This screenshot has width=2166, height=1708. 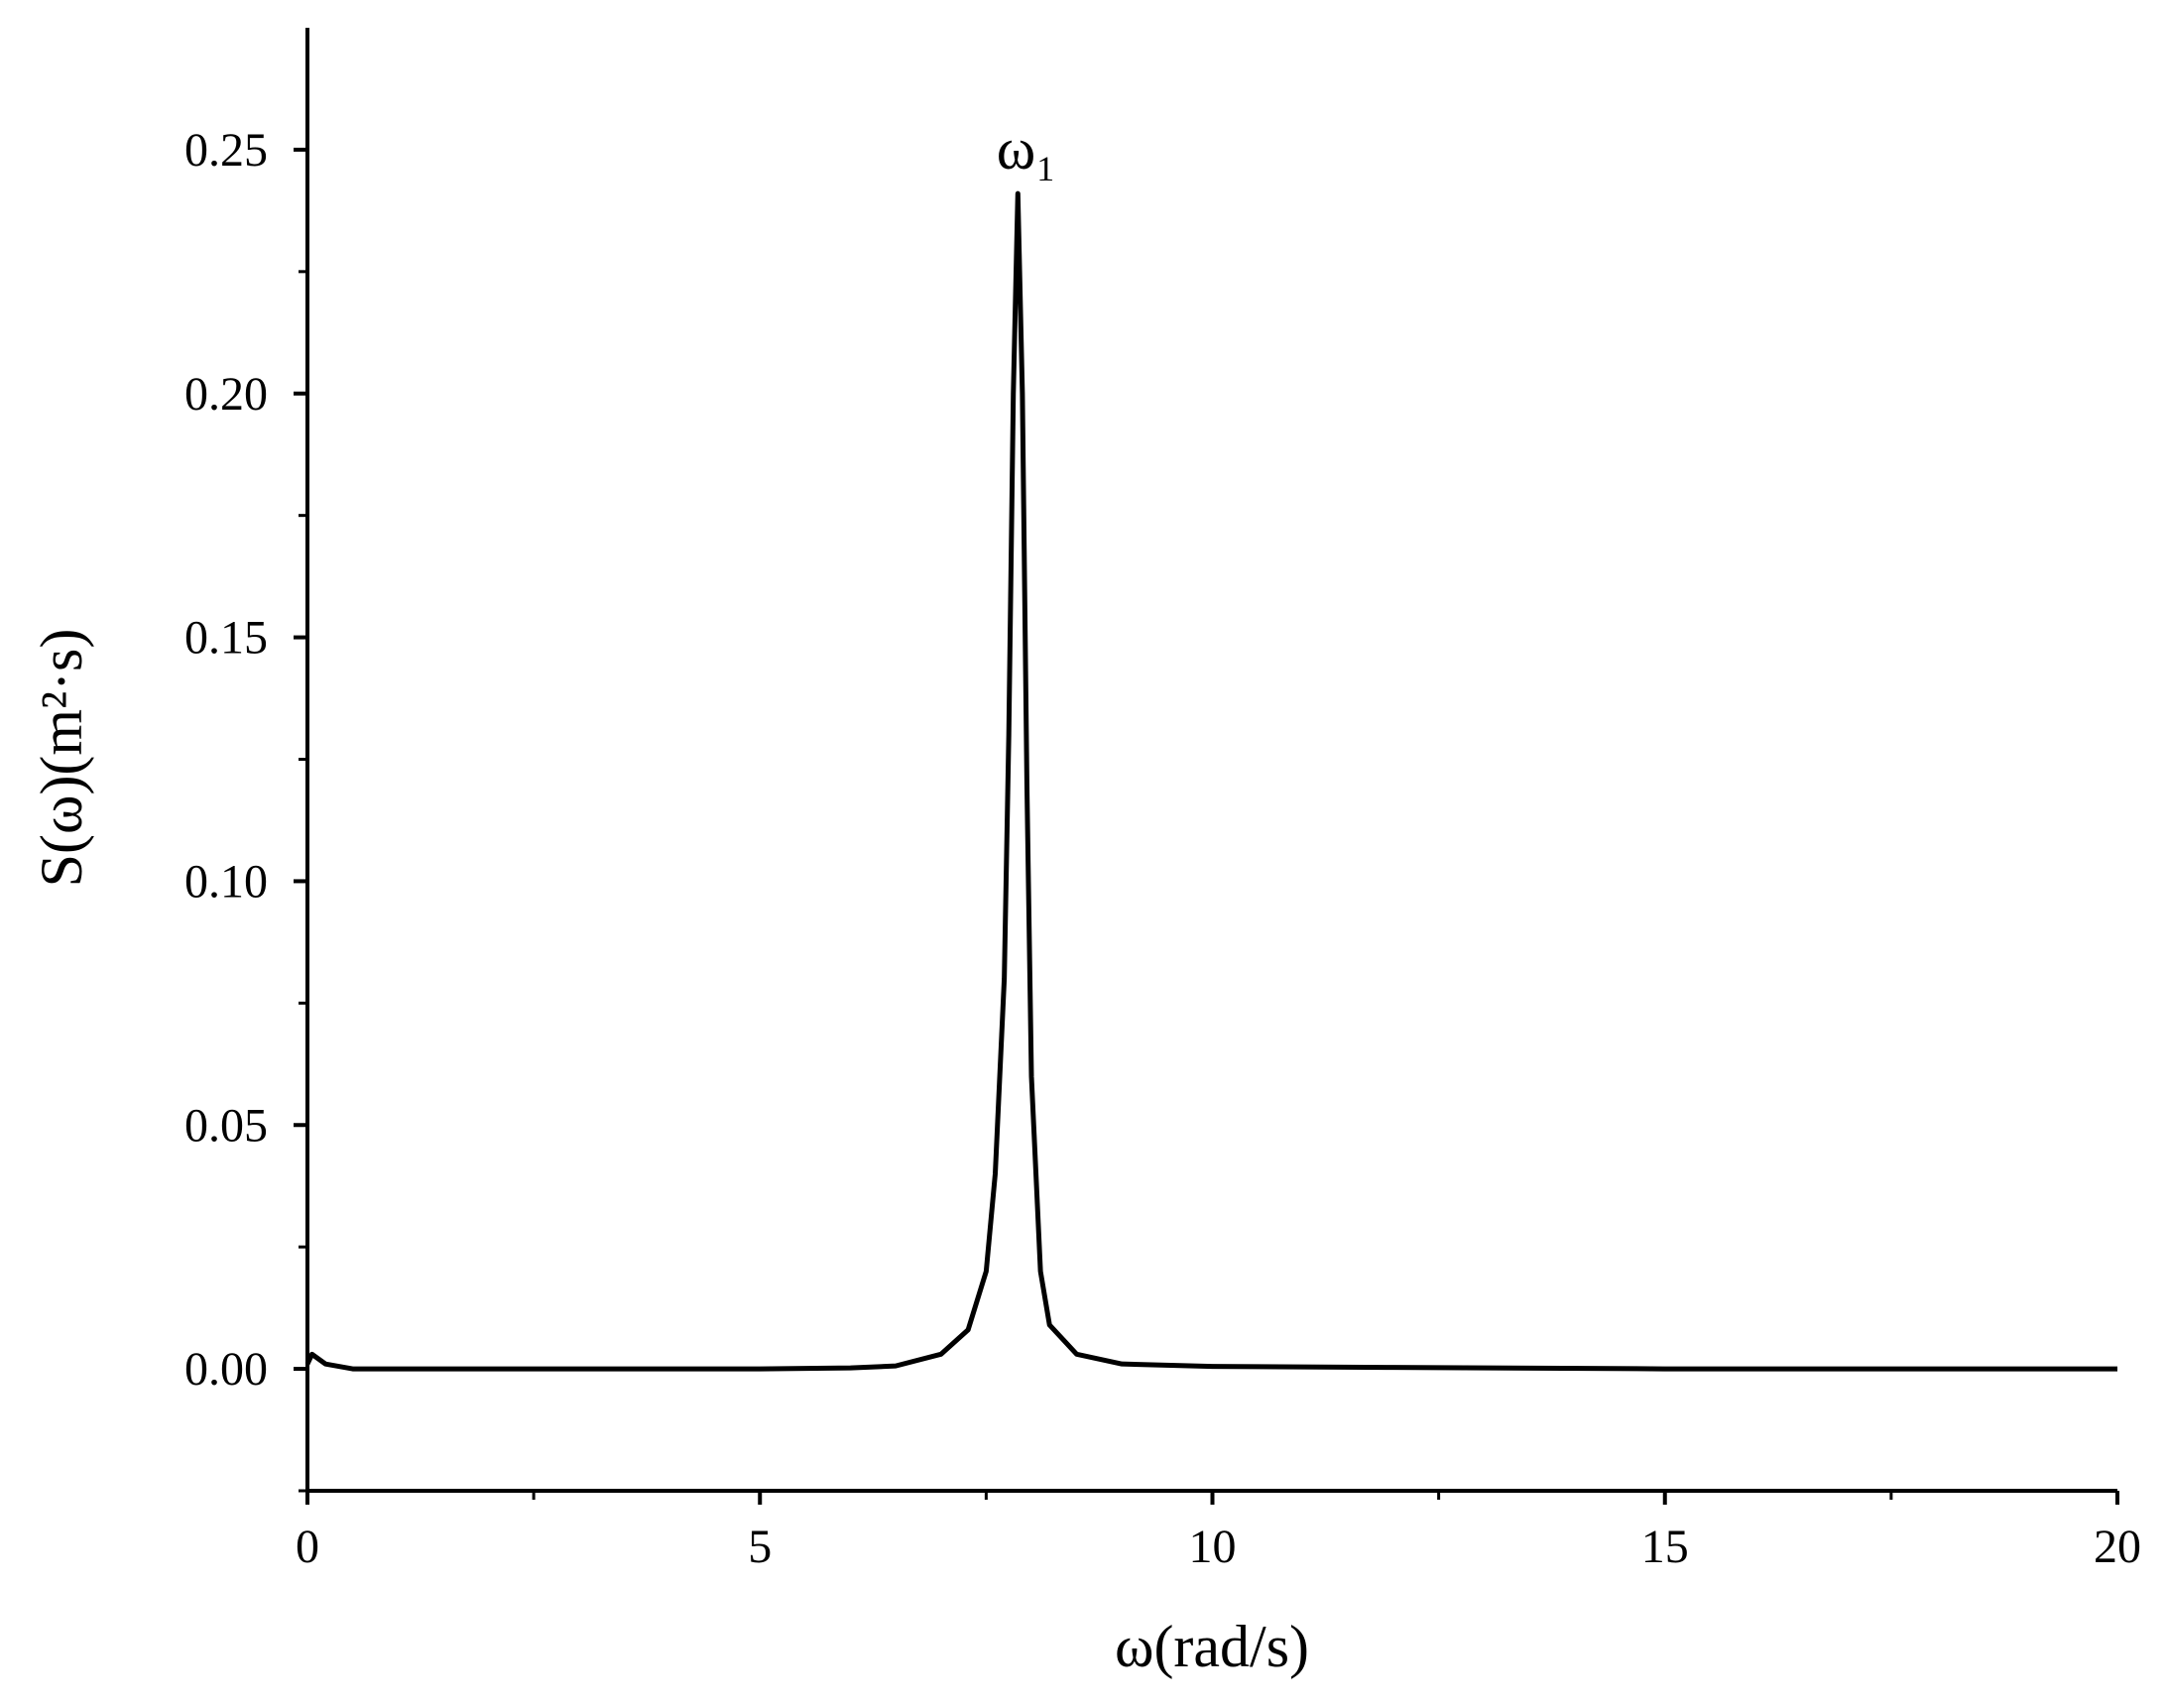 What do you see at coordinates (226, 394) in the screenshot?
I see `y-tick-label: 0.20` at bounding box center [226, 394].